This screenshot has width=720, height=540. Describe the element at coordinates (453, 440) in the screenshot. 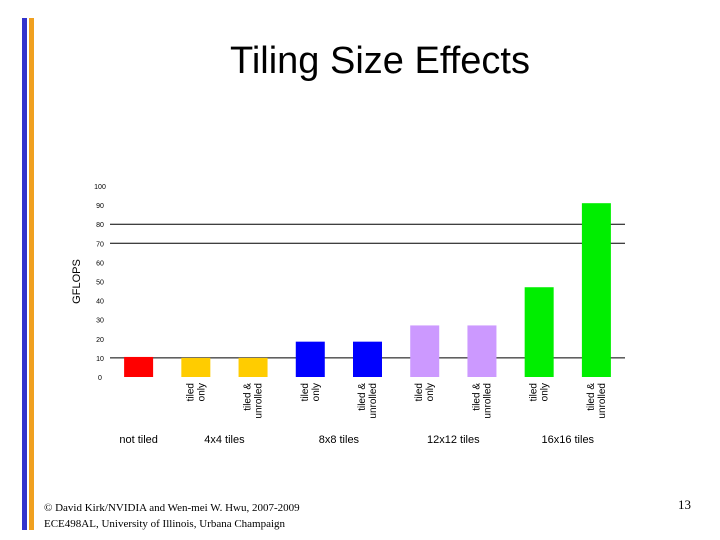

I see `group-label: 12x12 tiles` at that location.